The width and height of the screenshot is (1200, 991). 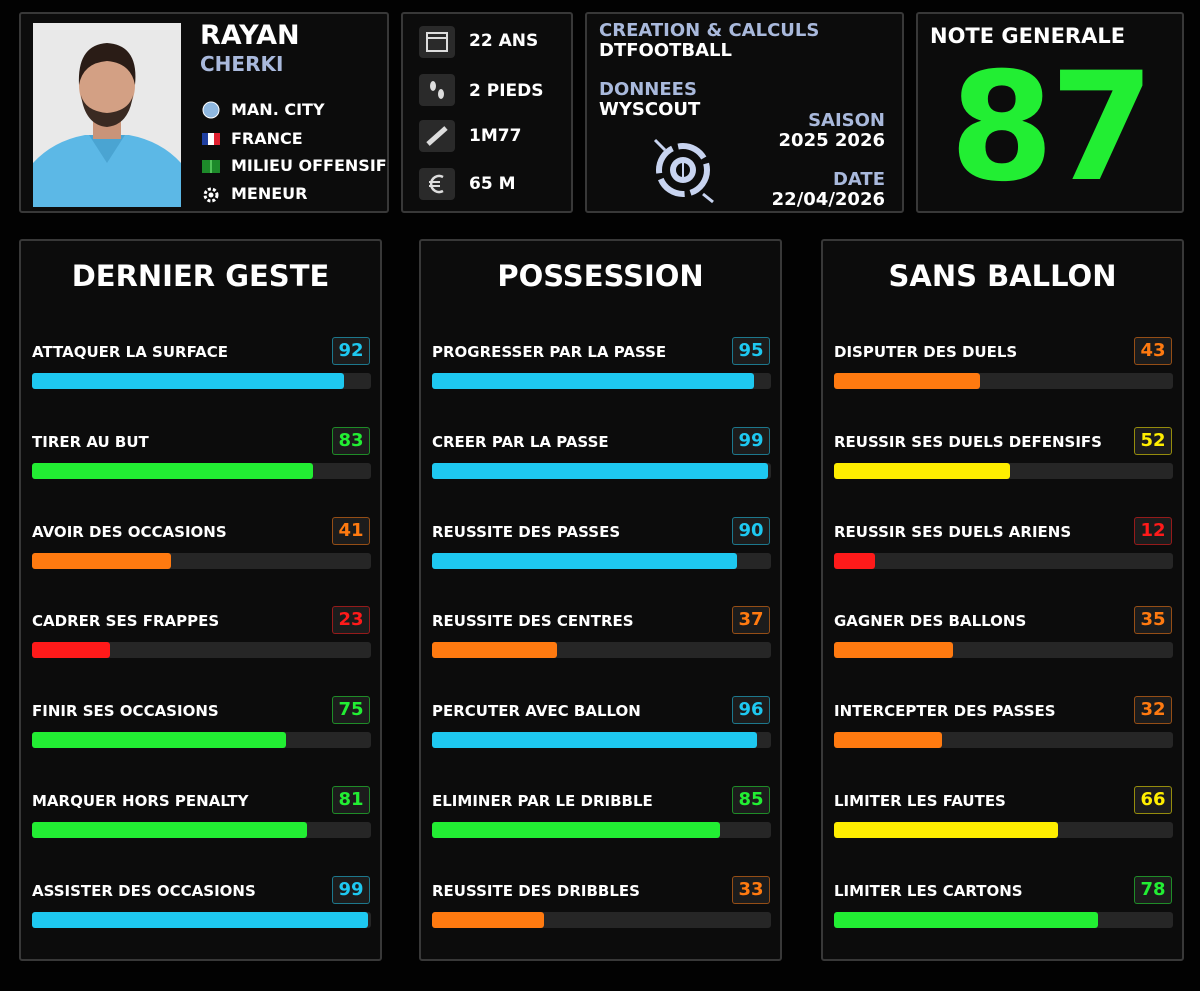 I want to click on stat-label: LIMITER LES FAUTES, so click(x=920, y=801).